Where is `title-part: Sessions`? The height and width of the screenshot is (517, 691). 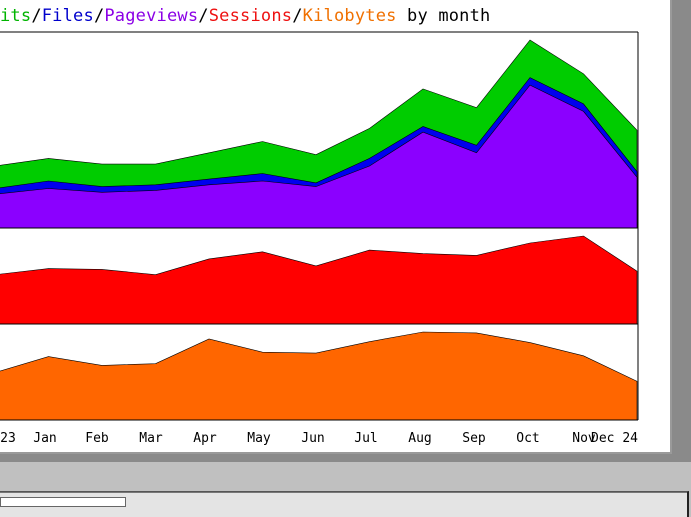 title-part: Sessions is located at coordinates (250, 16).